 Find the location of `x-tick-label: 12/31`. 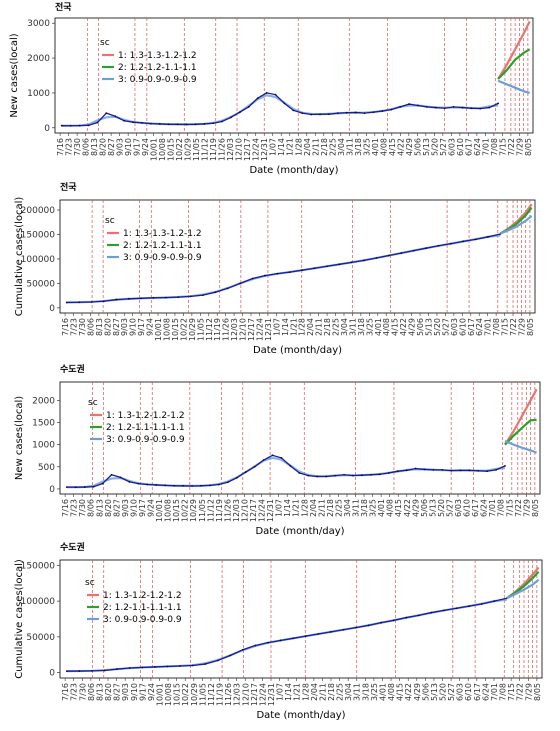

x-tick-label: 12/31 is located at coordinates (268, 329).